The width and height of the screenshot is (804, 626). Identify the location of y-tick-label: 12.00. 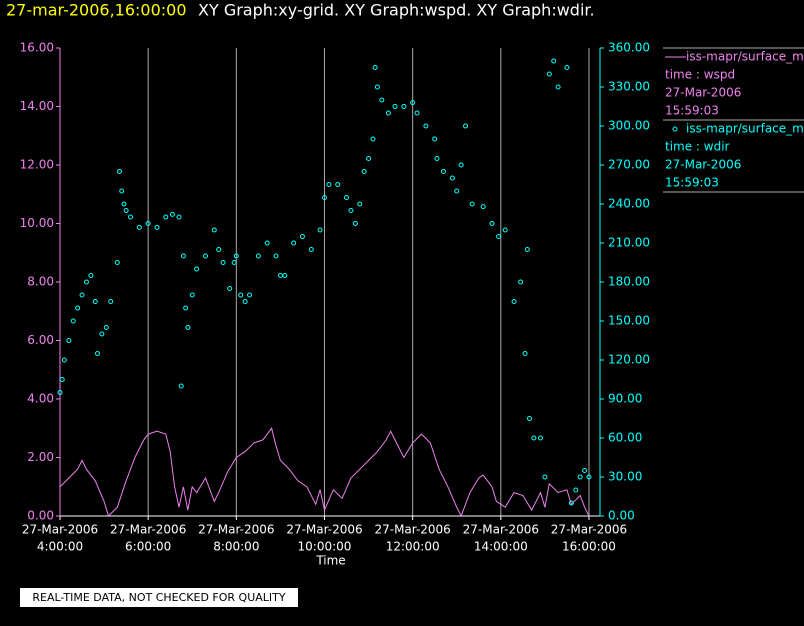
(37, 165).